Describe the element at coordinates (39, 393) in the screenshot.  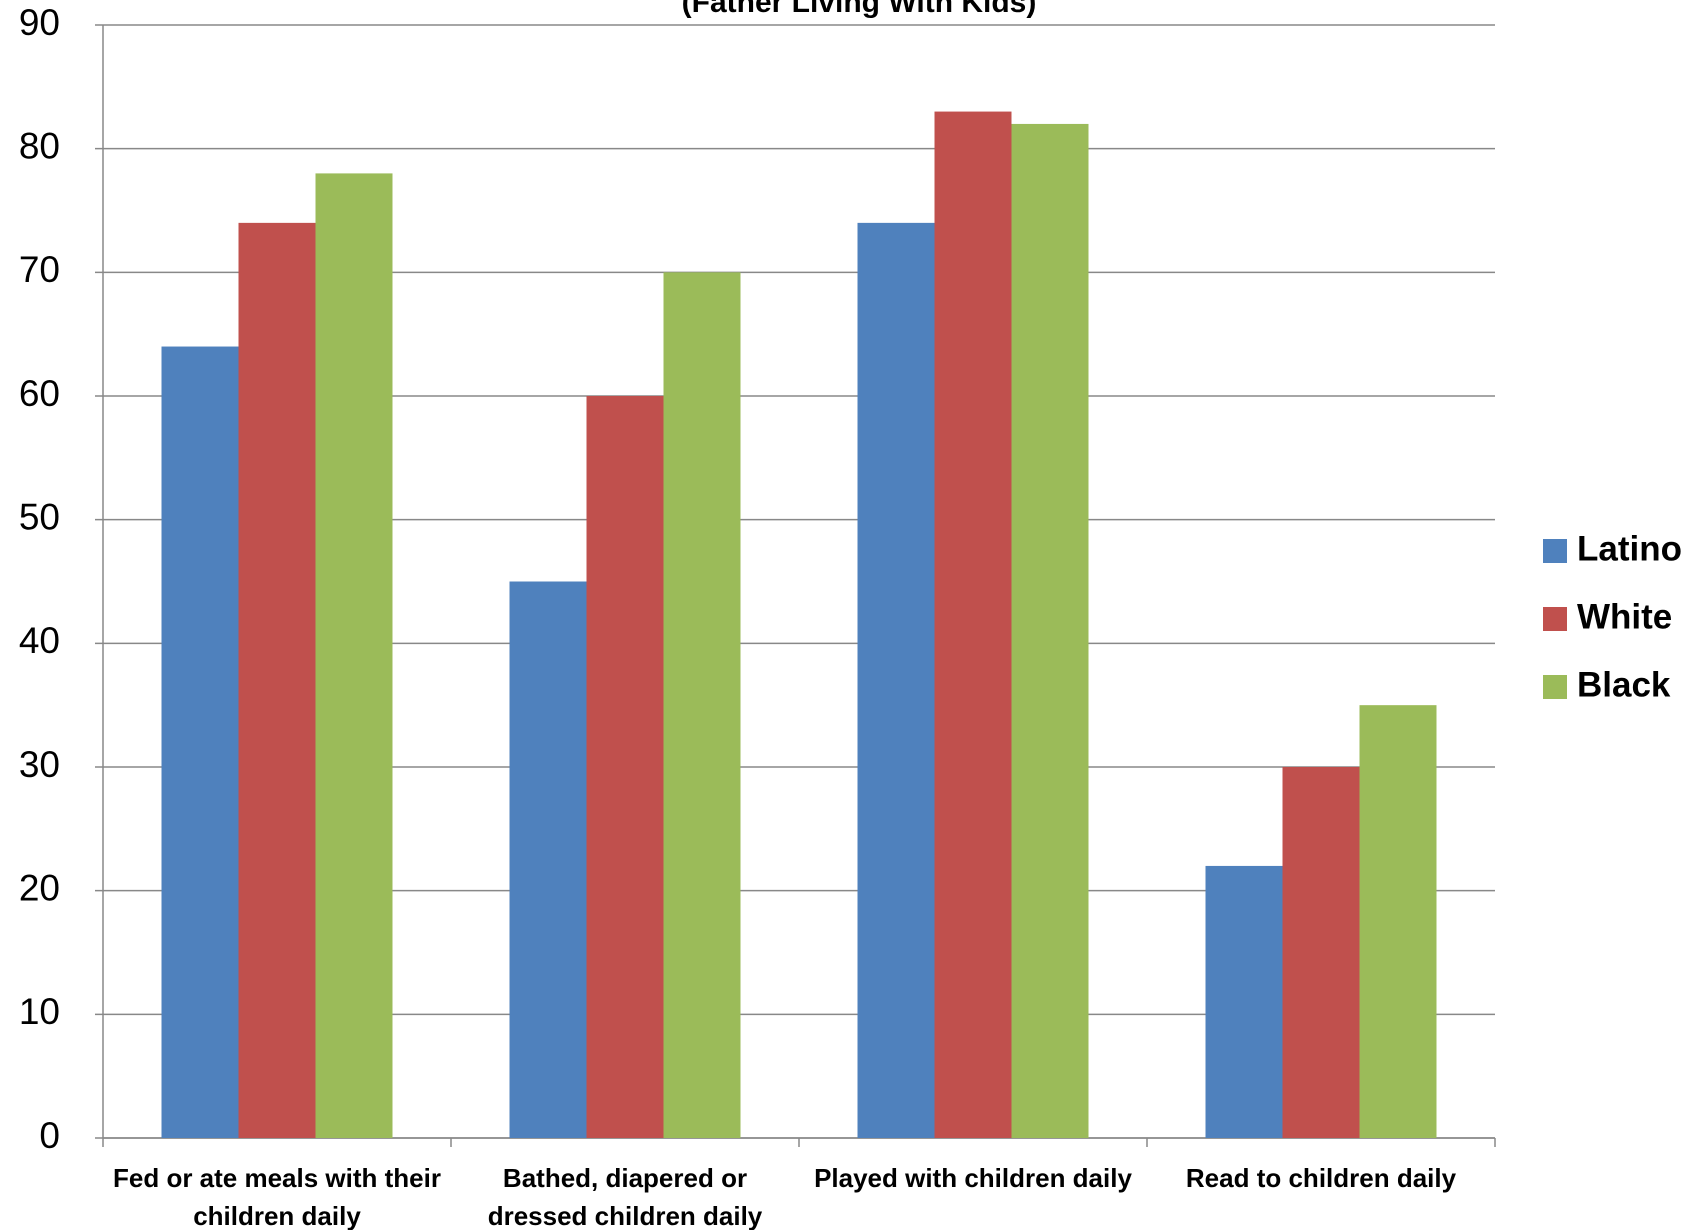
I see `y-tick-label: 60` at that location.